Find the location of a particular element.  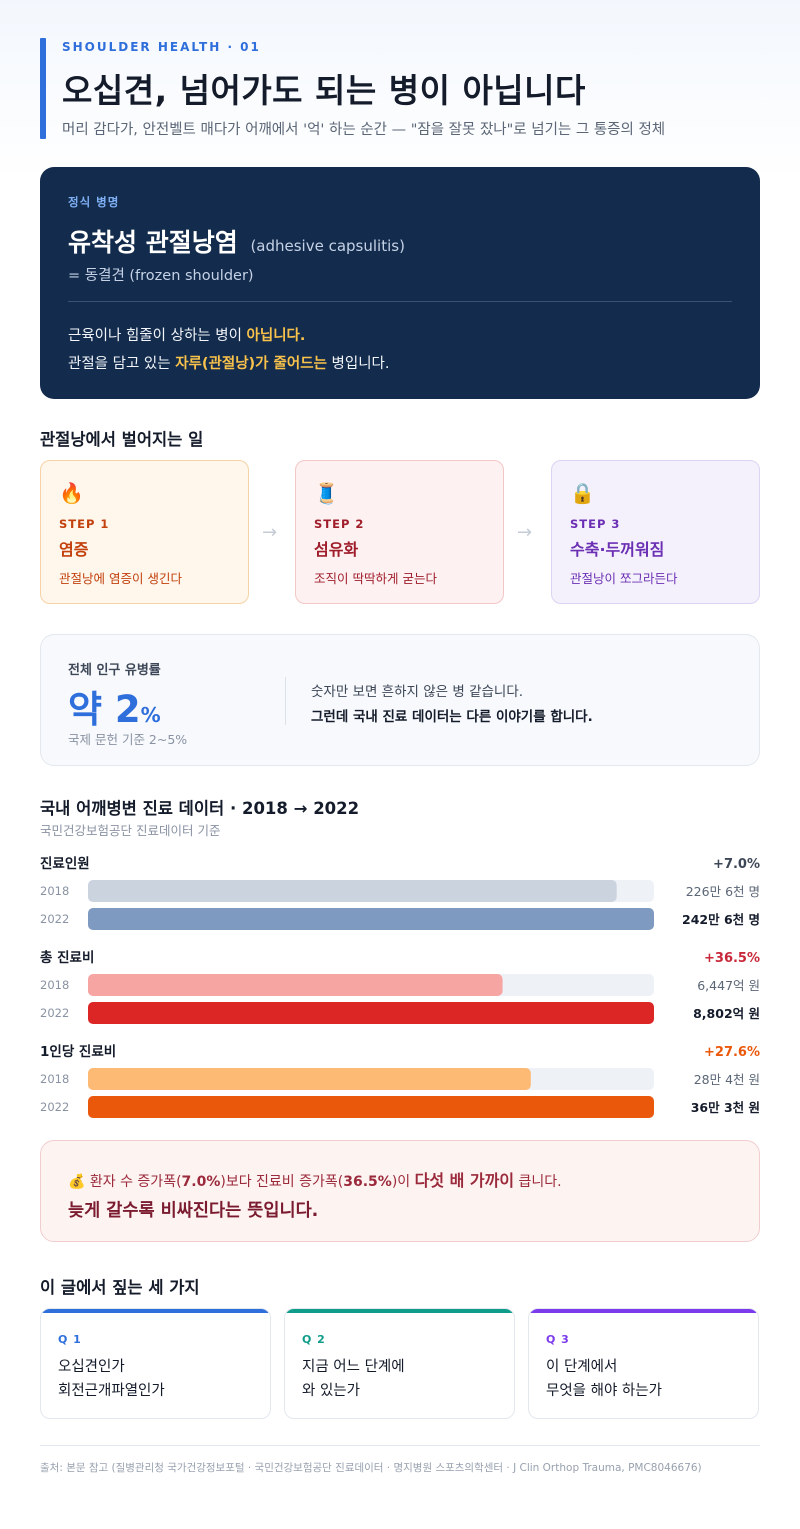

change-label: +36.5% is located at coordinates (732, 958).